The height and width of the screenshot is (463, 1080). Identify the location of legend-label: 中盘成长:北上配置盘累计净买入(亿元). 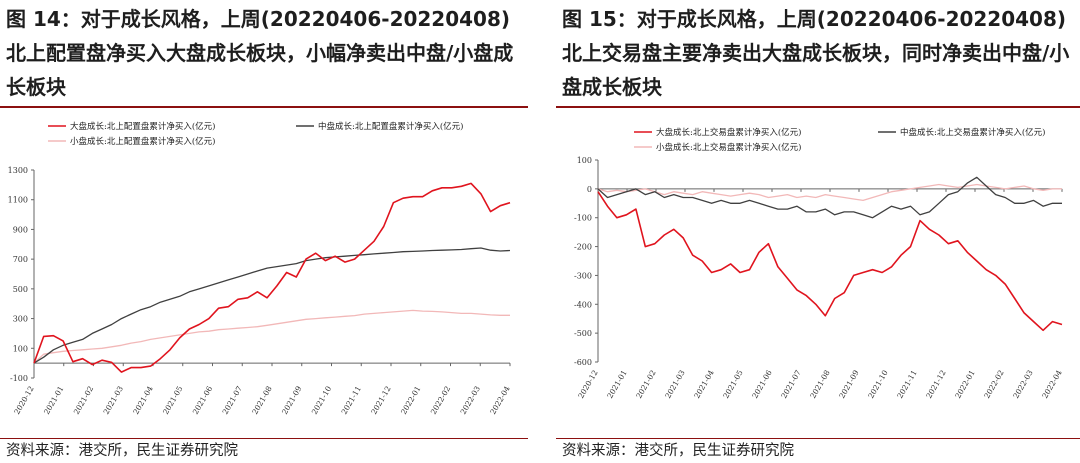
(391, 126).